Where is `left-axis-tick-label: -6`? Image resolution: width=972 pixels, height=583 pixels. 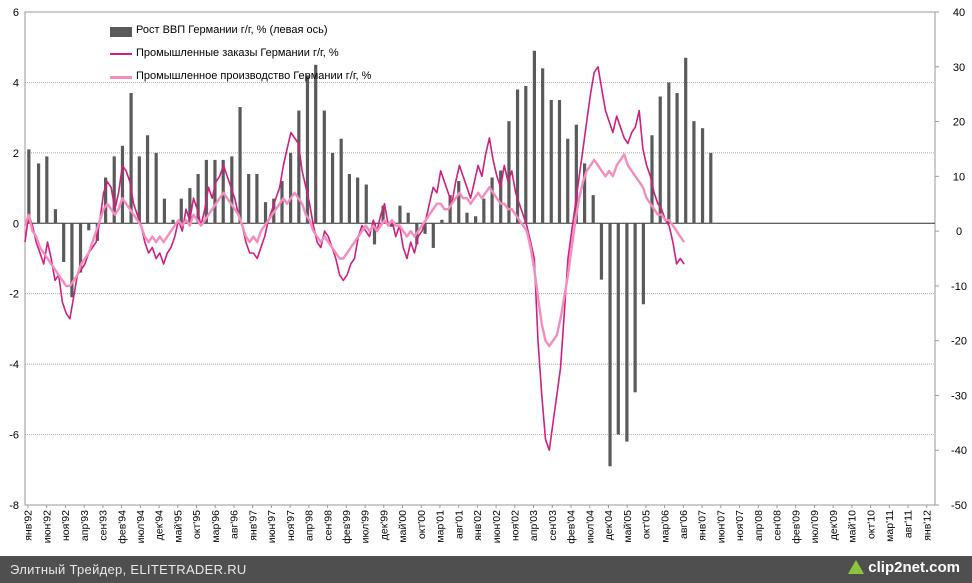
left-axis-tick-label: -6 is located at coordinates (14, 436).